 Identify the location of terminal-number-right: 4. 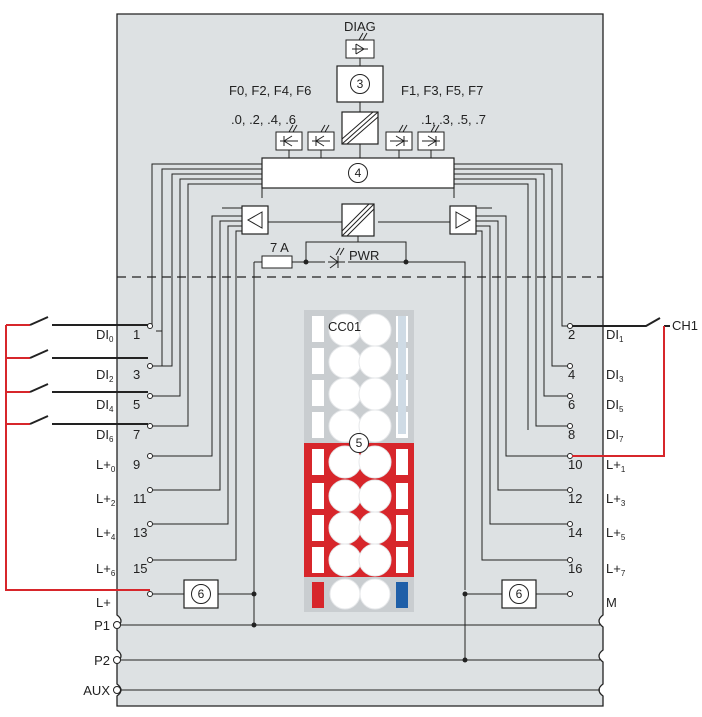
(572, 374).